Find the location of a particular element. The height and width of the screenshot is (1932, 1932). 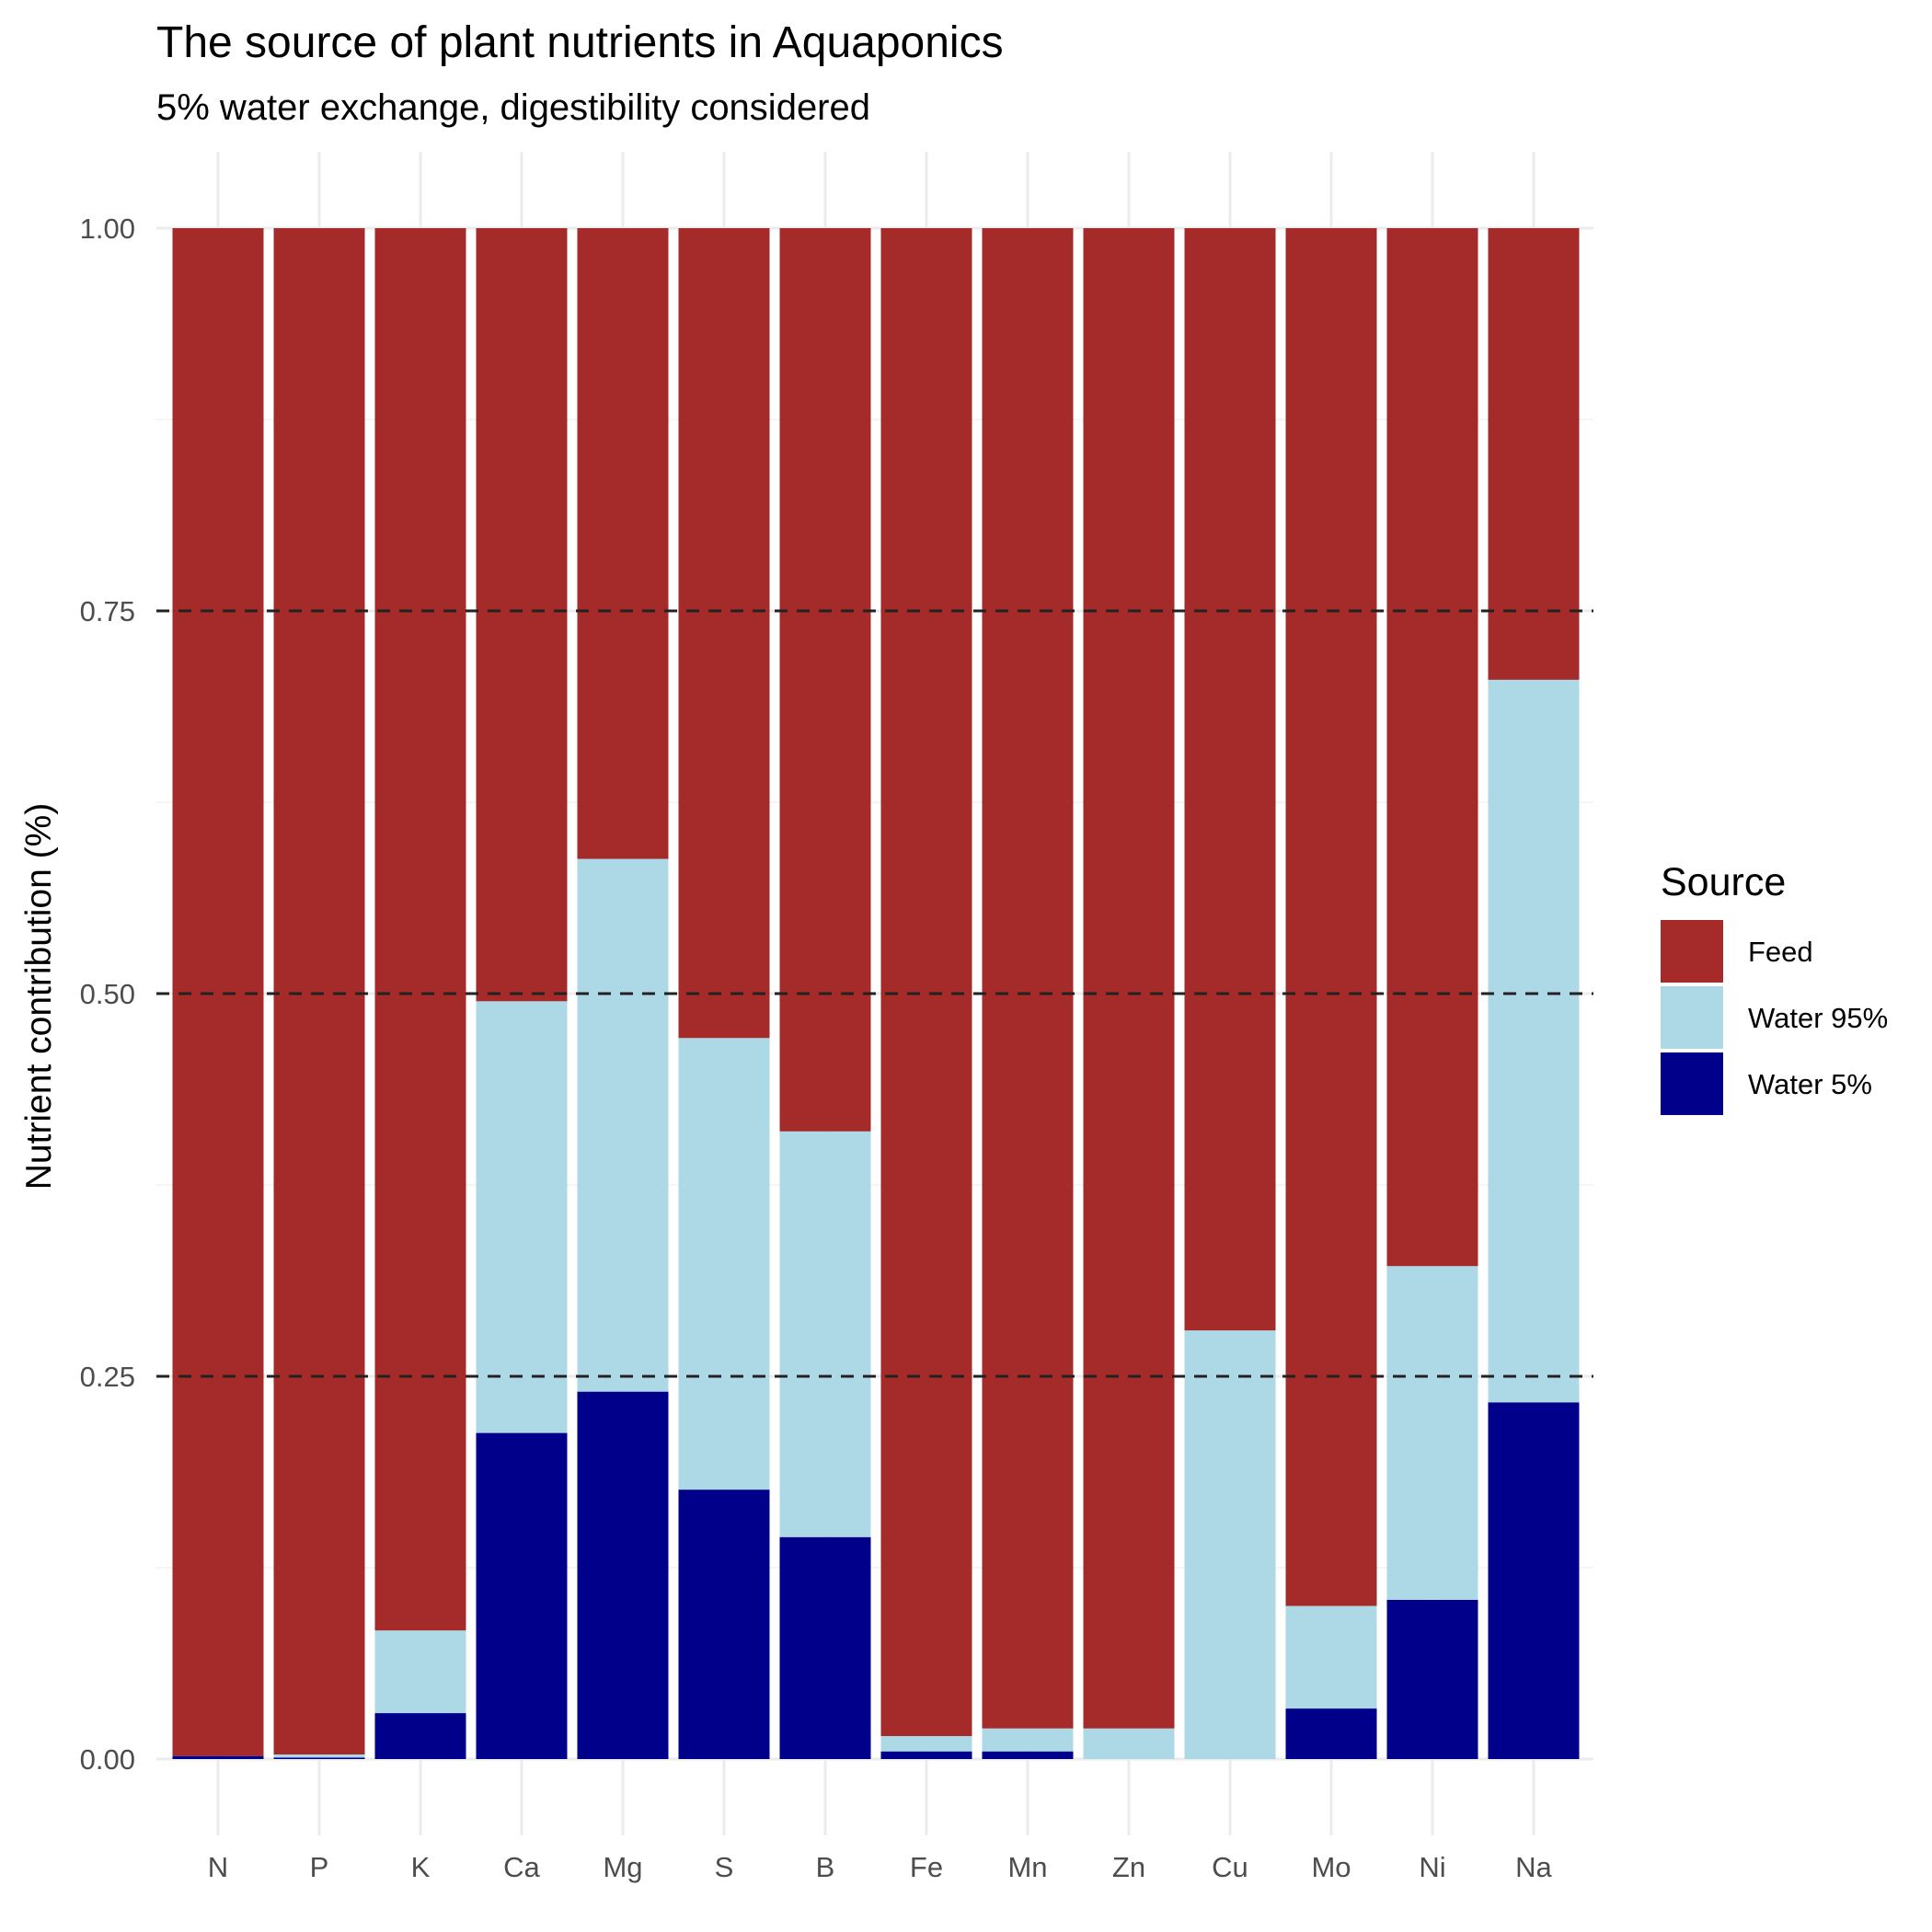

bar-na-feed is located at coordinates (1534, 454).